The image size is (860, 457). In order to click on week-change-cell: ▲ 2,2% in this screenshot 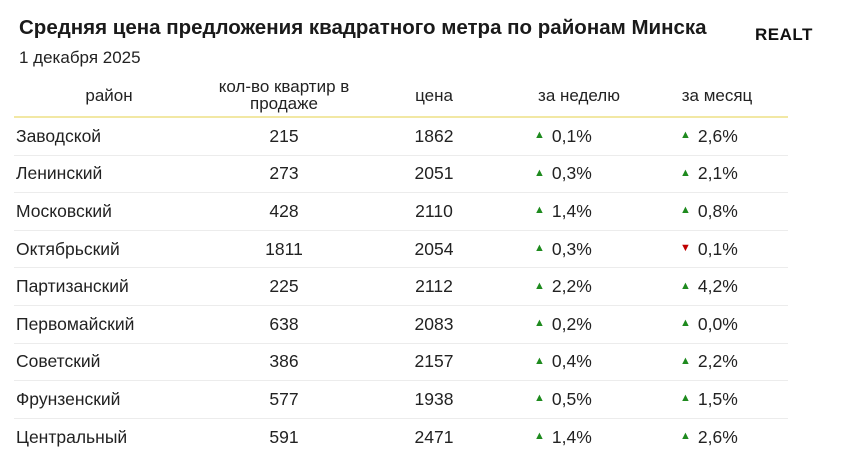, I will do `click(563, 286)`.